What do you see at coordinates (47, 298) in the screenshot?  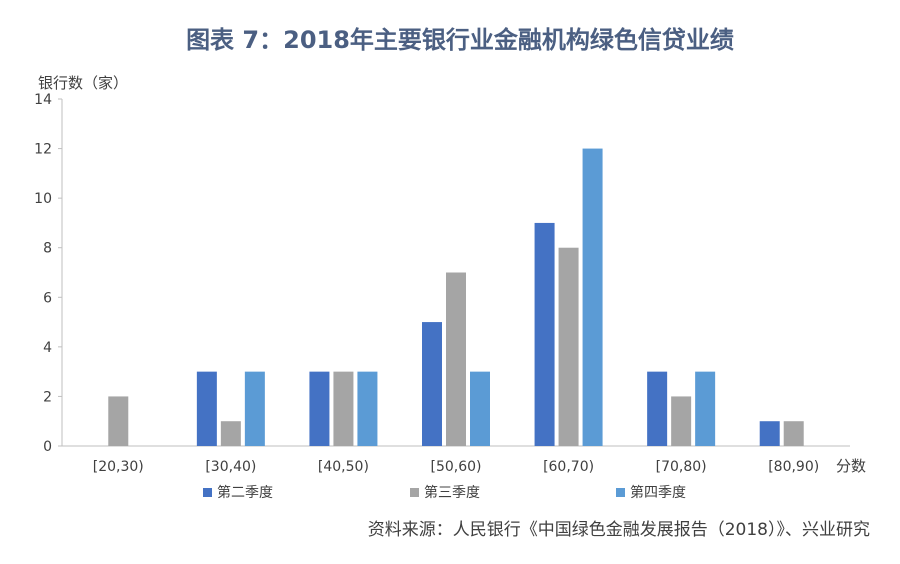 I see `y-tick-label: 6` at bounding box center [47, 298].